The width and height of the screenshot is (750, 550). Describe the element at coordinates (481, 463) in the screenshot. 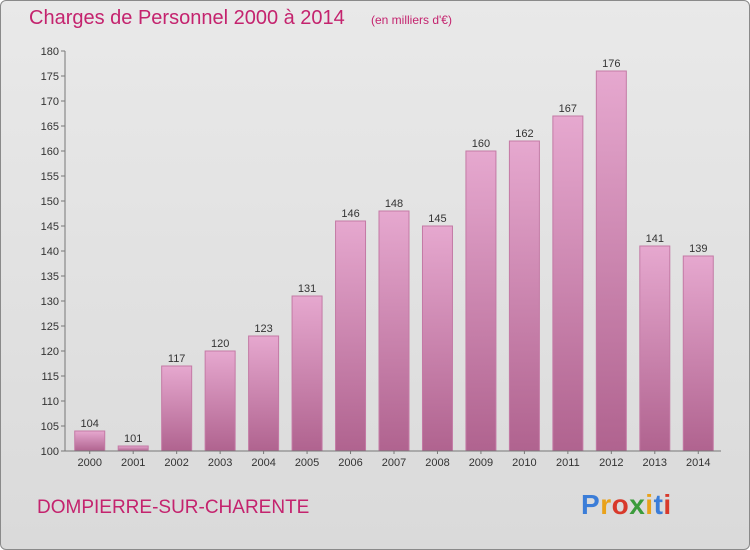

I see `x-tick-label-2009: 2009` at that location.